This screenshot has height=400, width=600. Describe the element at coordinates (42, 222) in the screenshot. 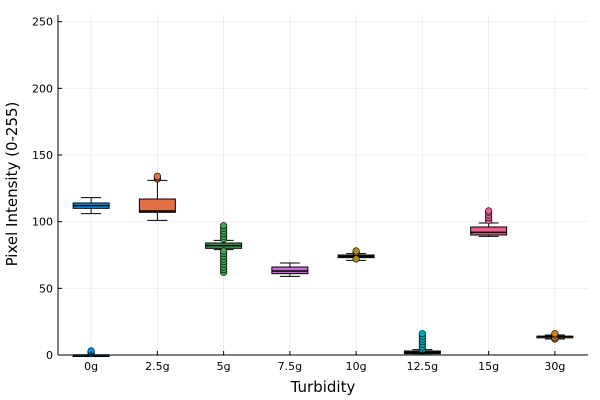

I see `y-tick-label: 100` at that location.